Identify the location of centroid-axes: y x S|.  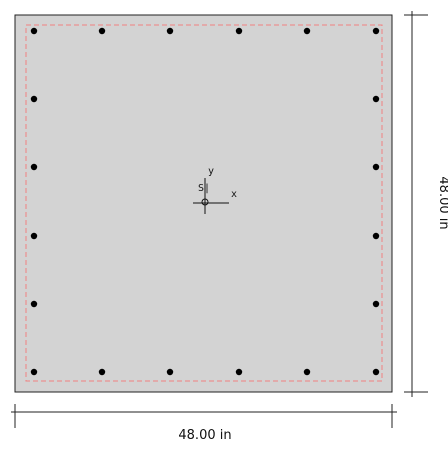
(215, 190).